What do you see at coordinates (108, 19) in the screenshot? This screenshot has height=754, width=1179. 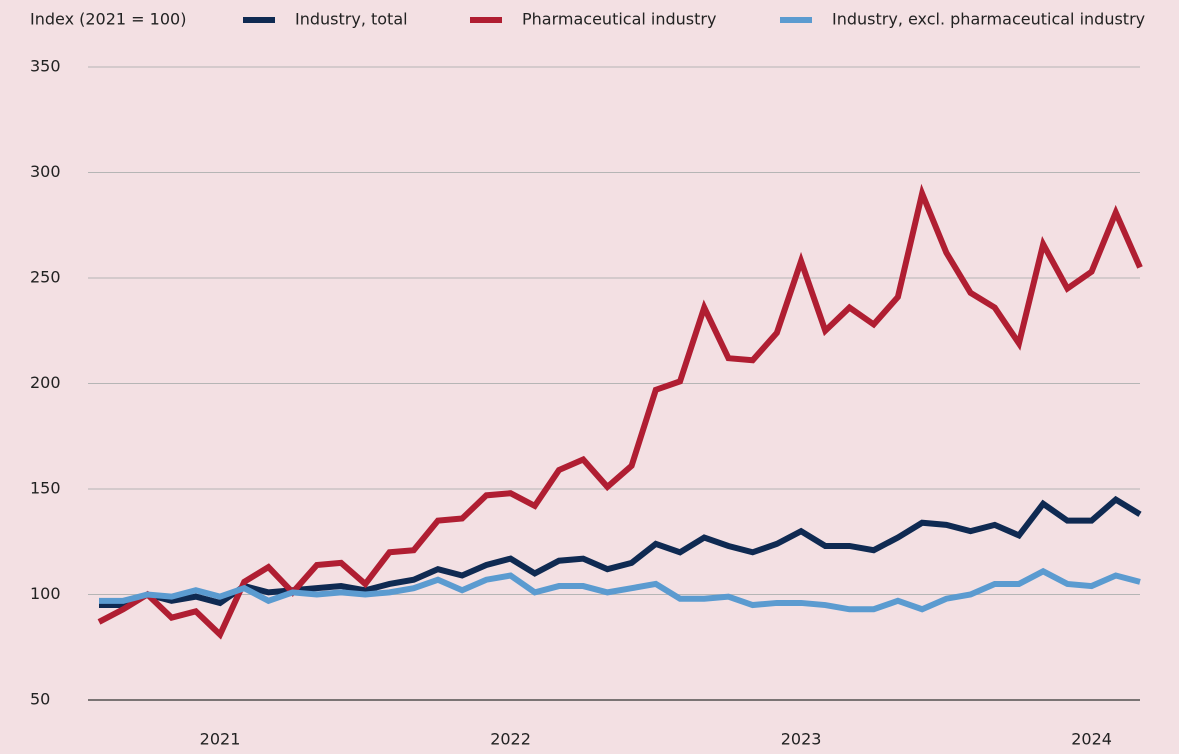 I see `y-axis-label: Index (2021 = 100)` at bounding box center [108, 19].